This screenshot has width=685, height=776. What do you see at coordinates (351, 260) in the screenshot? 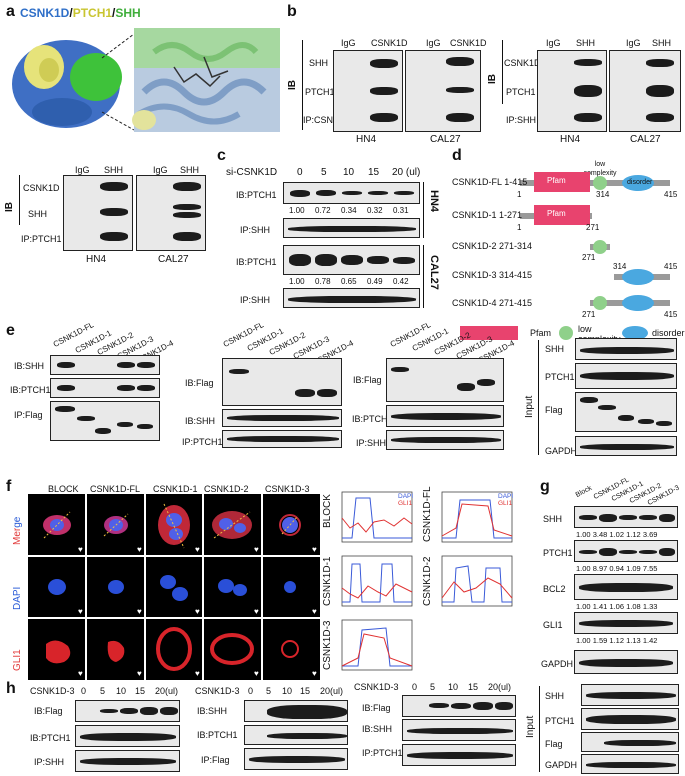
I see `c-cal27-ptch1` at bounding box center [351, 260].